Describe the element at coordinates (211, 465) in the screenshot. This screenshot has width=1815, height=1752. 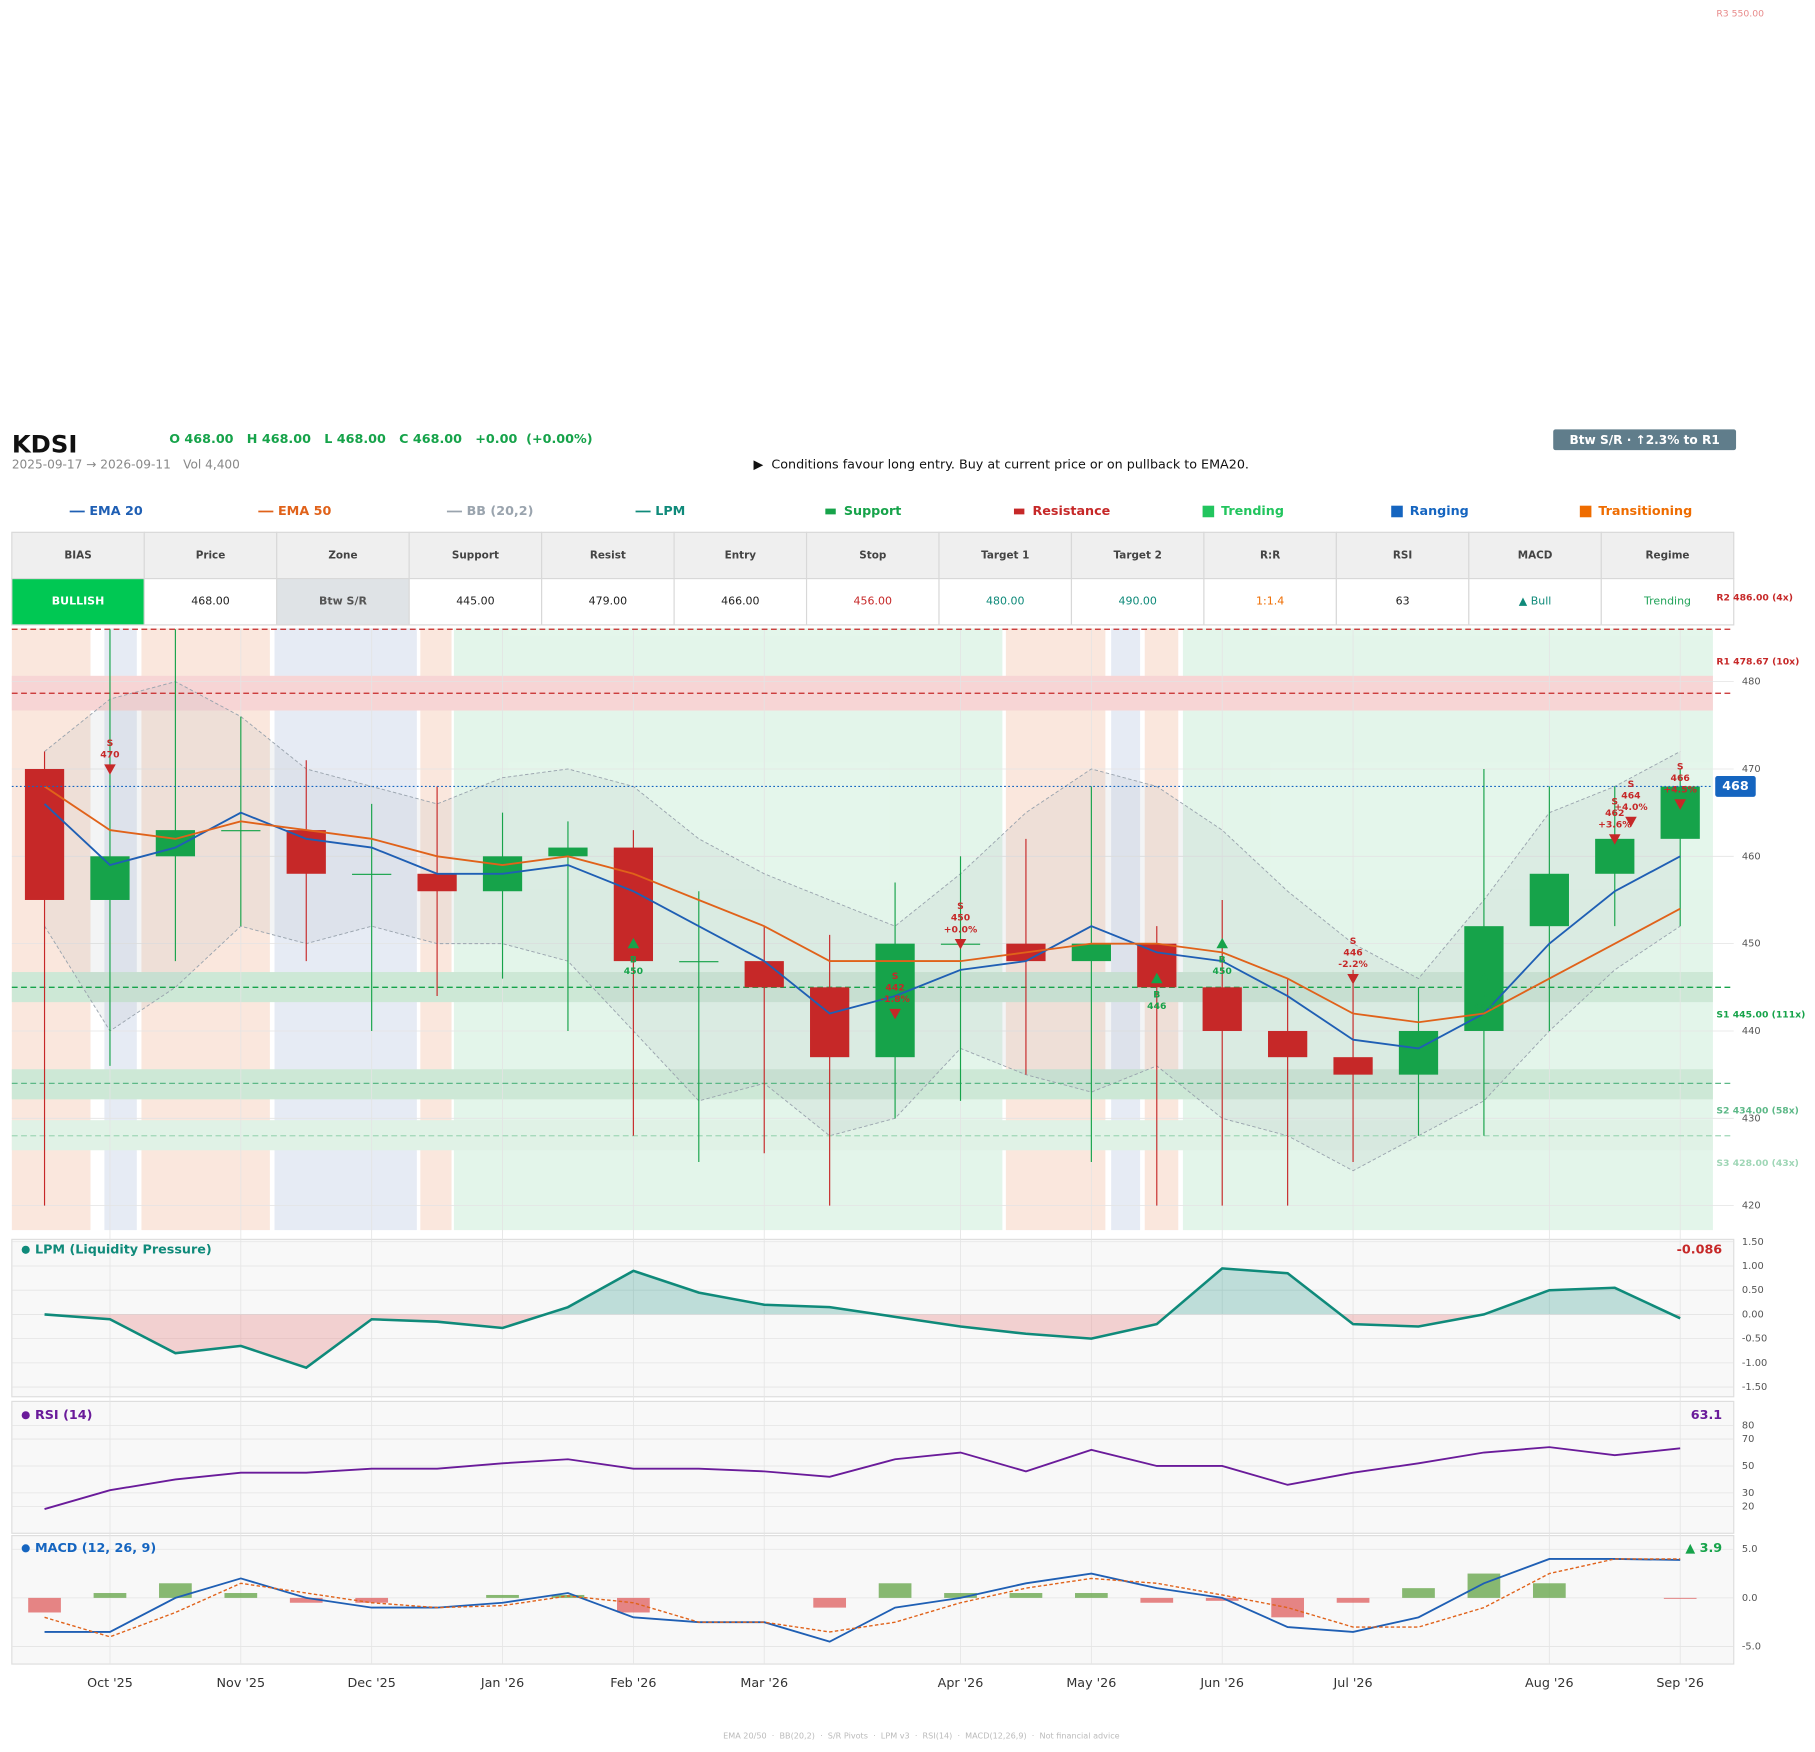
I see `volume: Vol 4,400` at that location.